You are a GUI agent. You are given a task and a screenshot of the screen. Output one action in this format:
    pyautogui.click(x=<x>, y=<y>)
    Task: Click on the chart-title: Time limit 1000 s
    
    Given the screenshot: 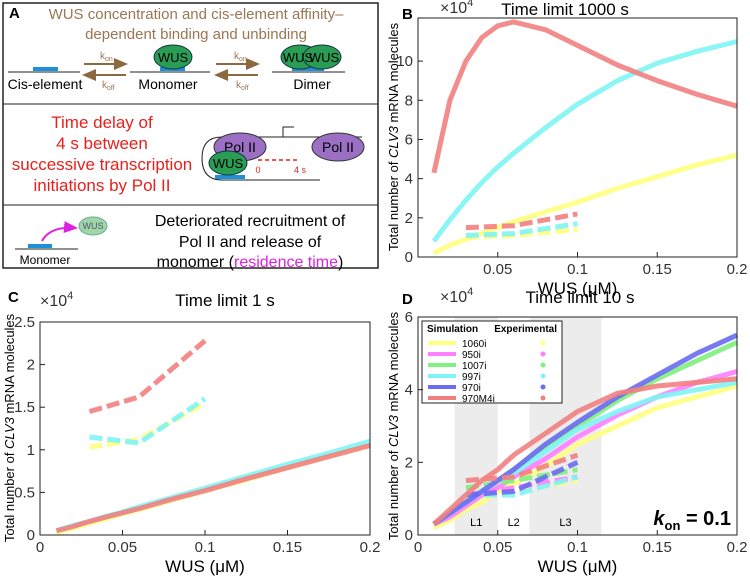 What is the action you would take?
    pyautogui.click(x=565, y=9)
    